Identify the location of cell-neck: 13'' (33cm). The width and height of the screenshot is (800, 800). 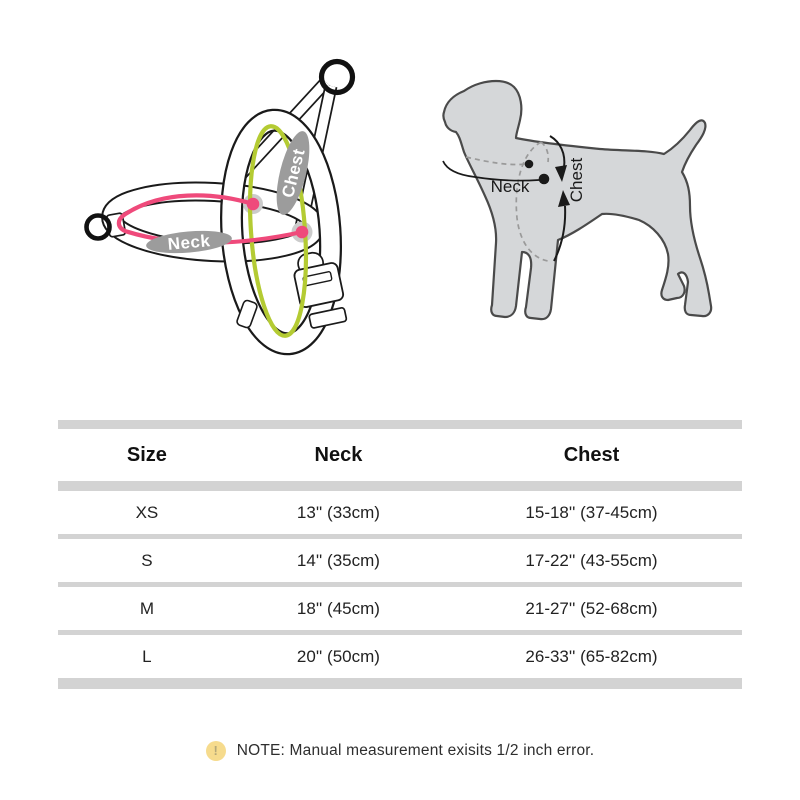
(338, 512).